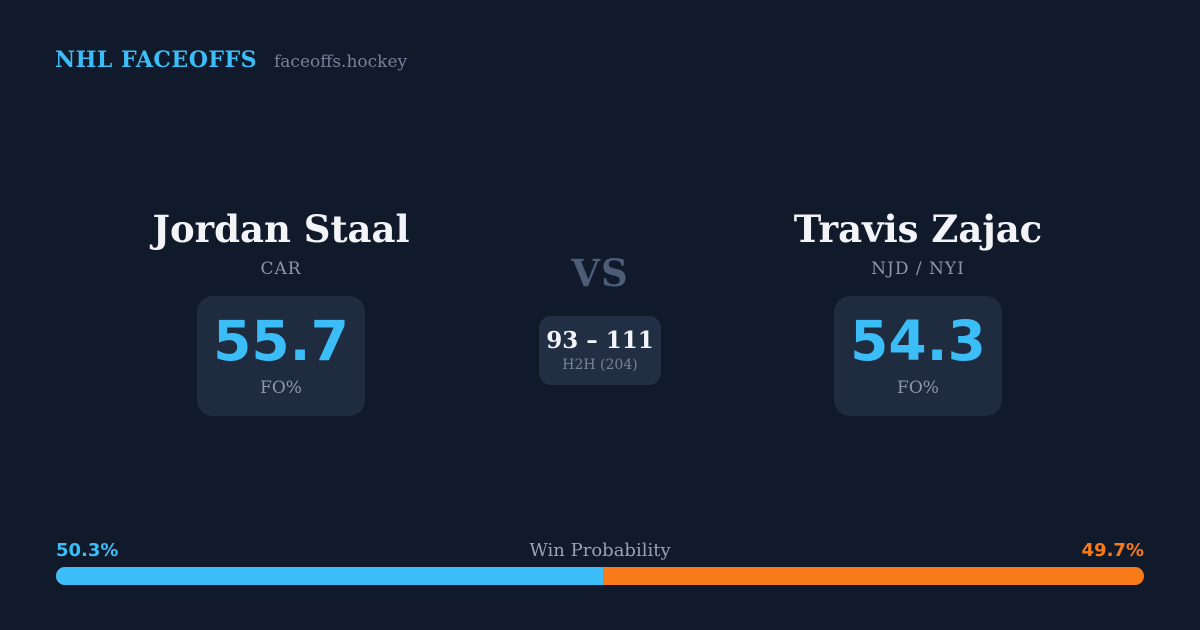  Describe the element at coordinates (281, 268) in the screenshot. I see `player-left-team: CAR` at that location.